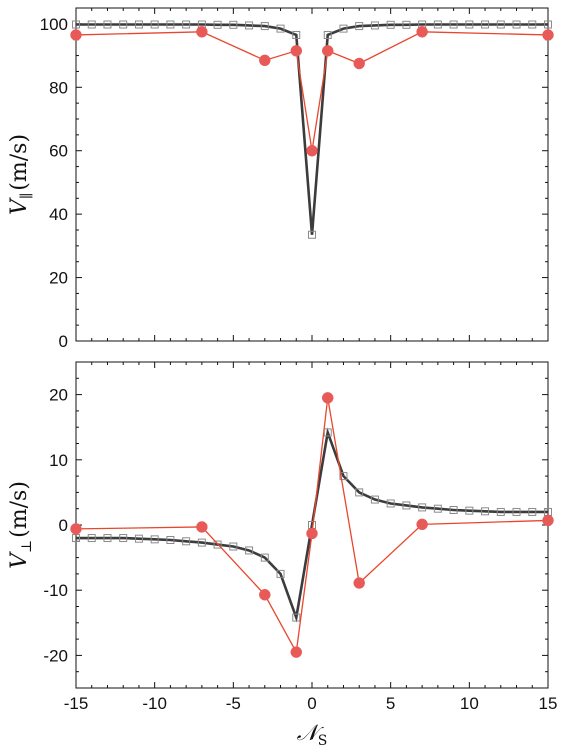 Image resolution: width=564 pixels, height=748 pixels. What do you see at coordinates (58, 214) in the screenshot?
I see `top-y-tick-label: 40` at bounding box center [58, 214].